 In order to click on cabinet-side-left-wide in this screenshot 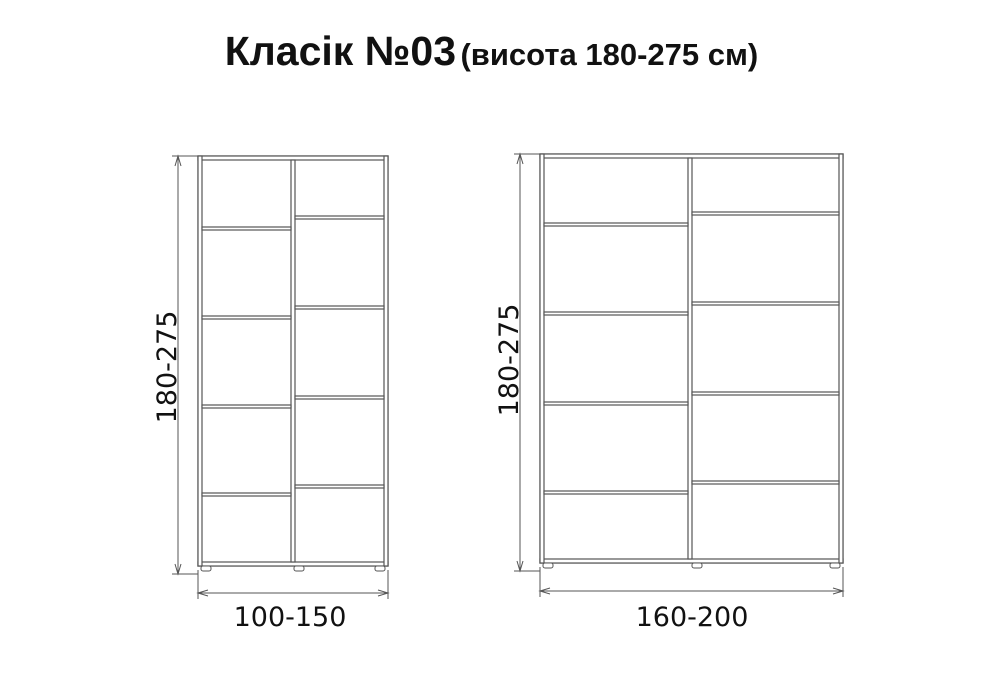, I will do `click(542, 358)`.